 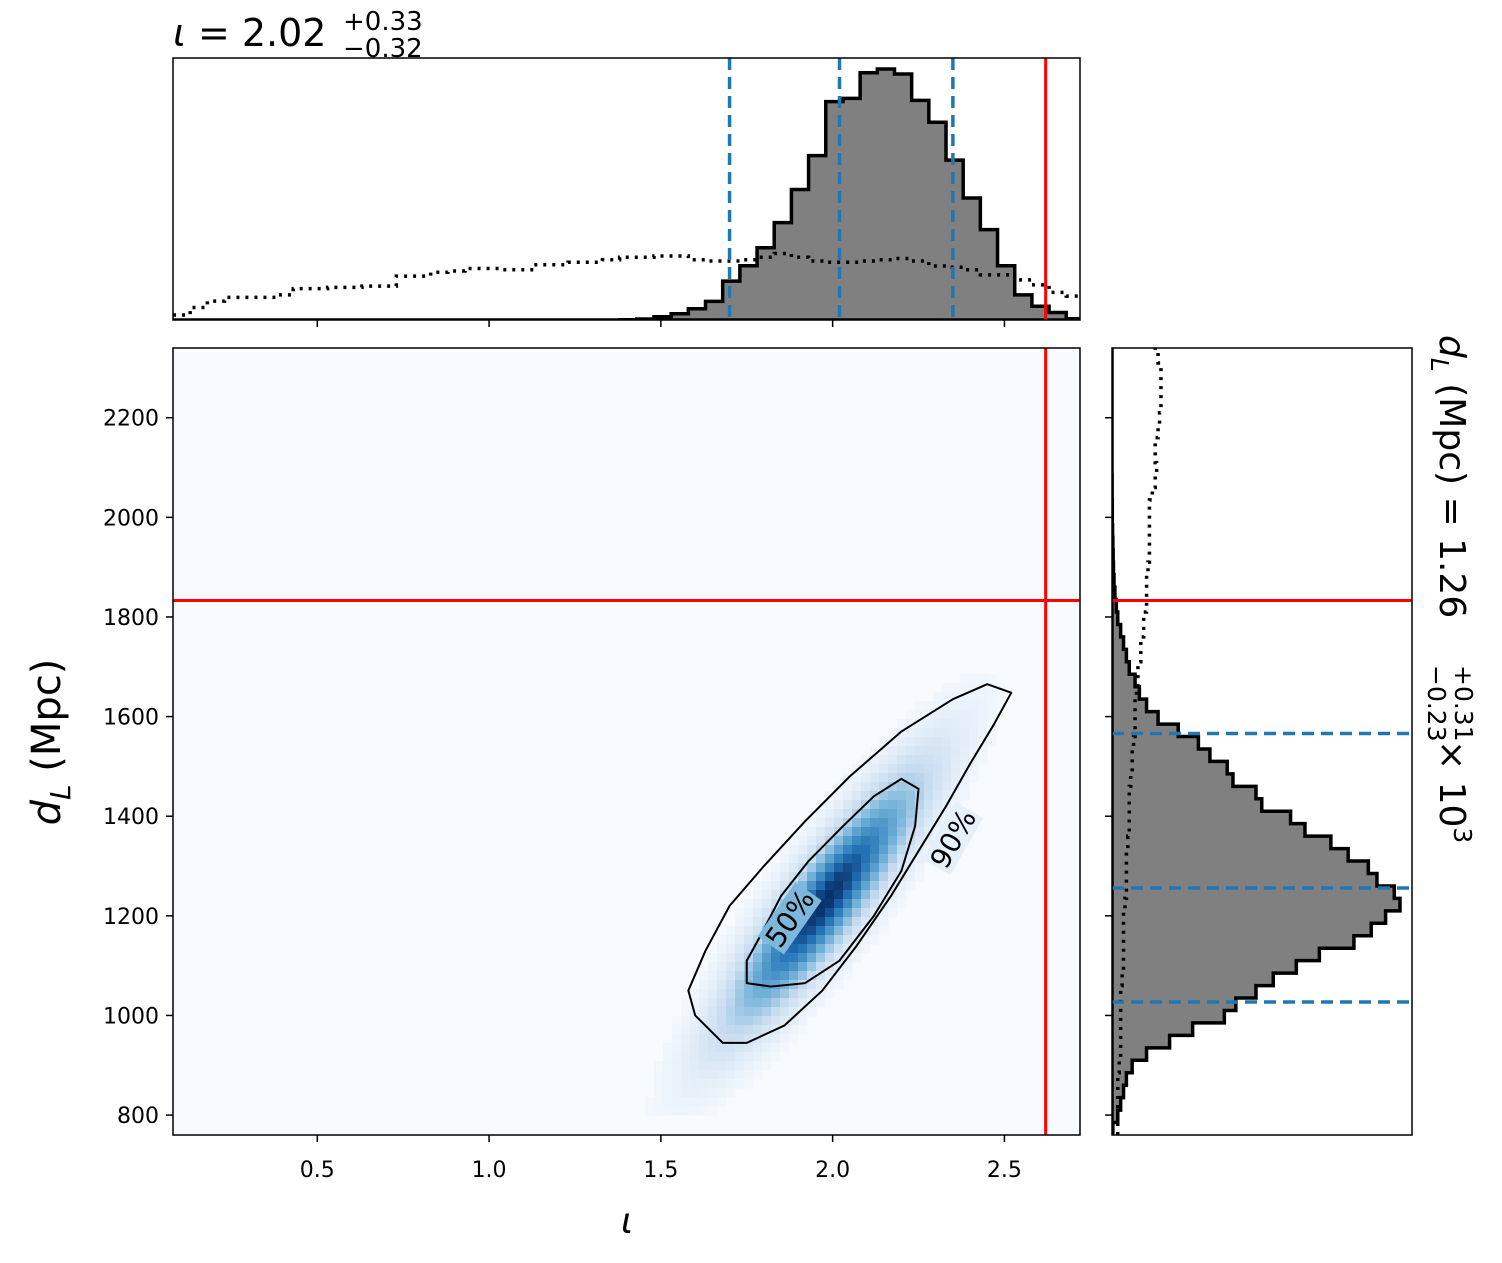 What do you see at coordinates (1448, 476) in the screenshot?
I see `svg-text: dL (Mpc) = 1.26` at bounding box center [1448, 476].